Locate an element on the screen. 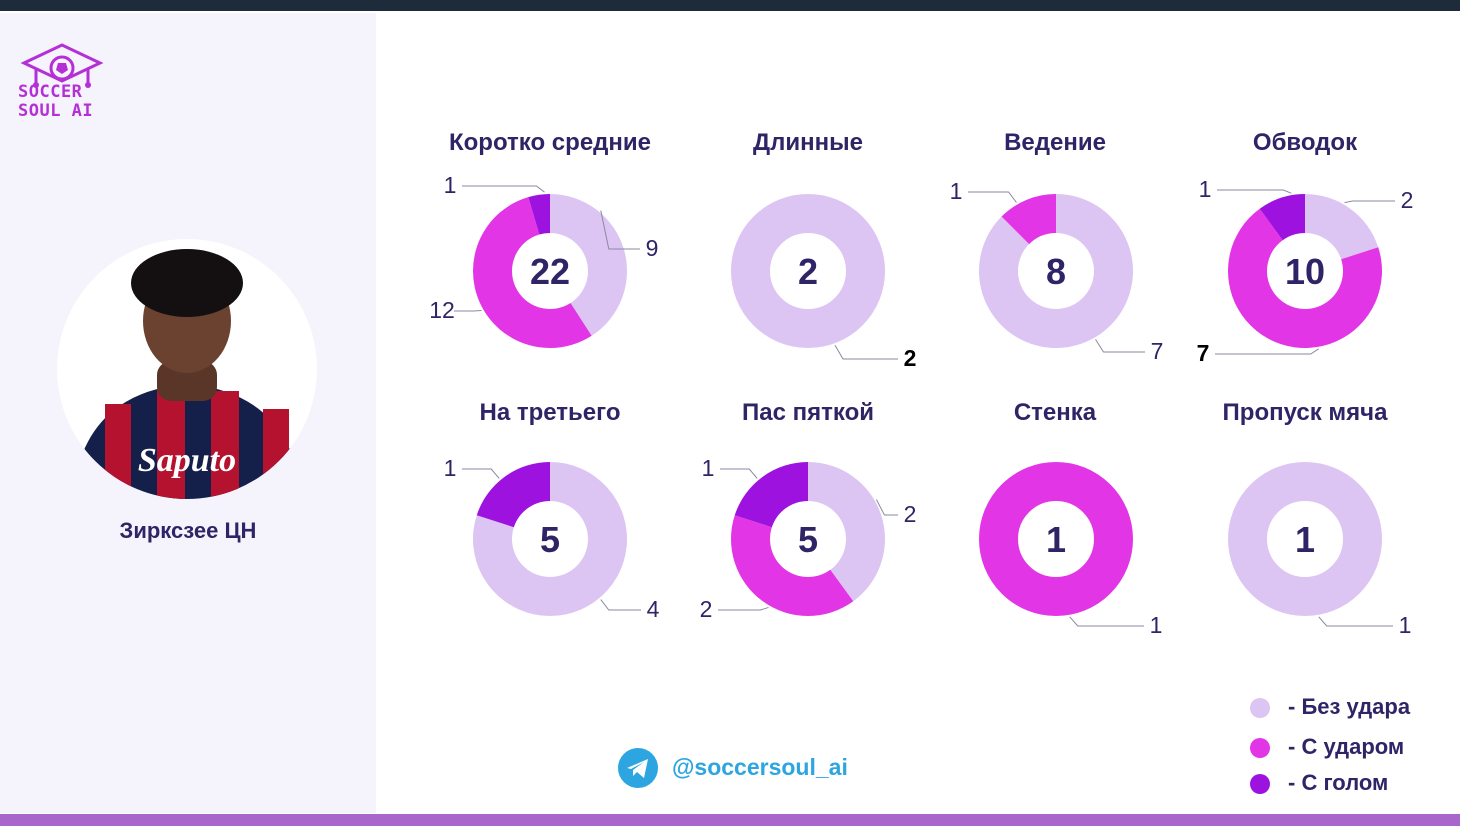  chart-title-backheel: Пас пяткой is located at coordinates (808, 412).